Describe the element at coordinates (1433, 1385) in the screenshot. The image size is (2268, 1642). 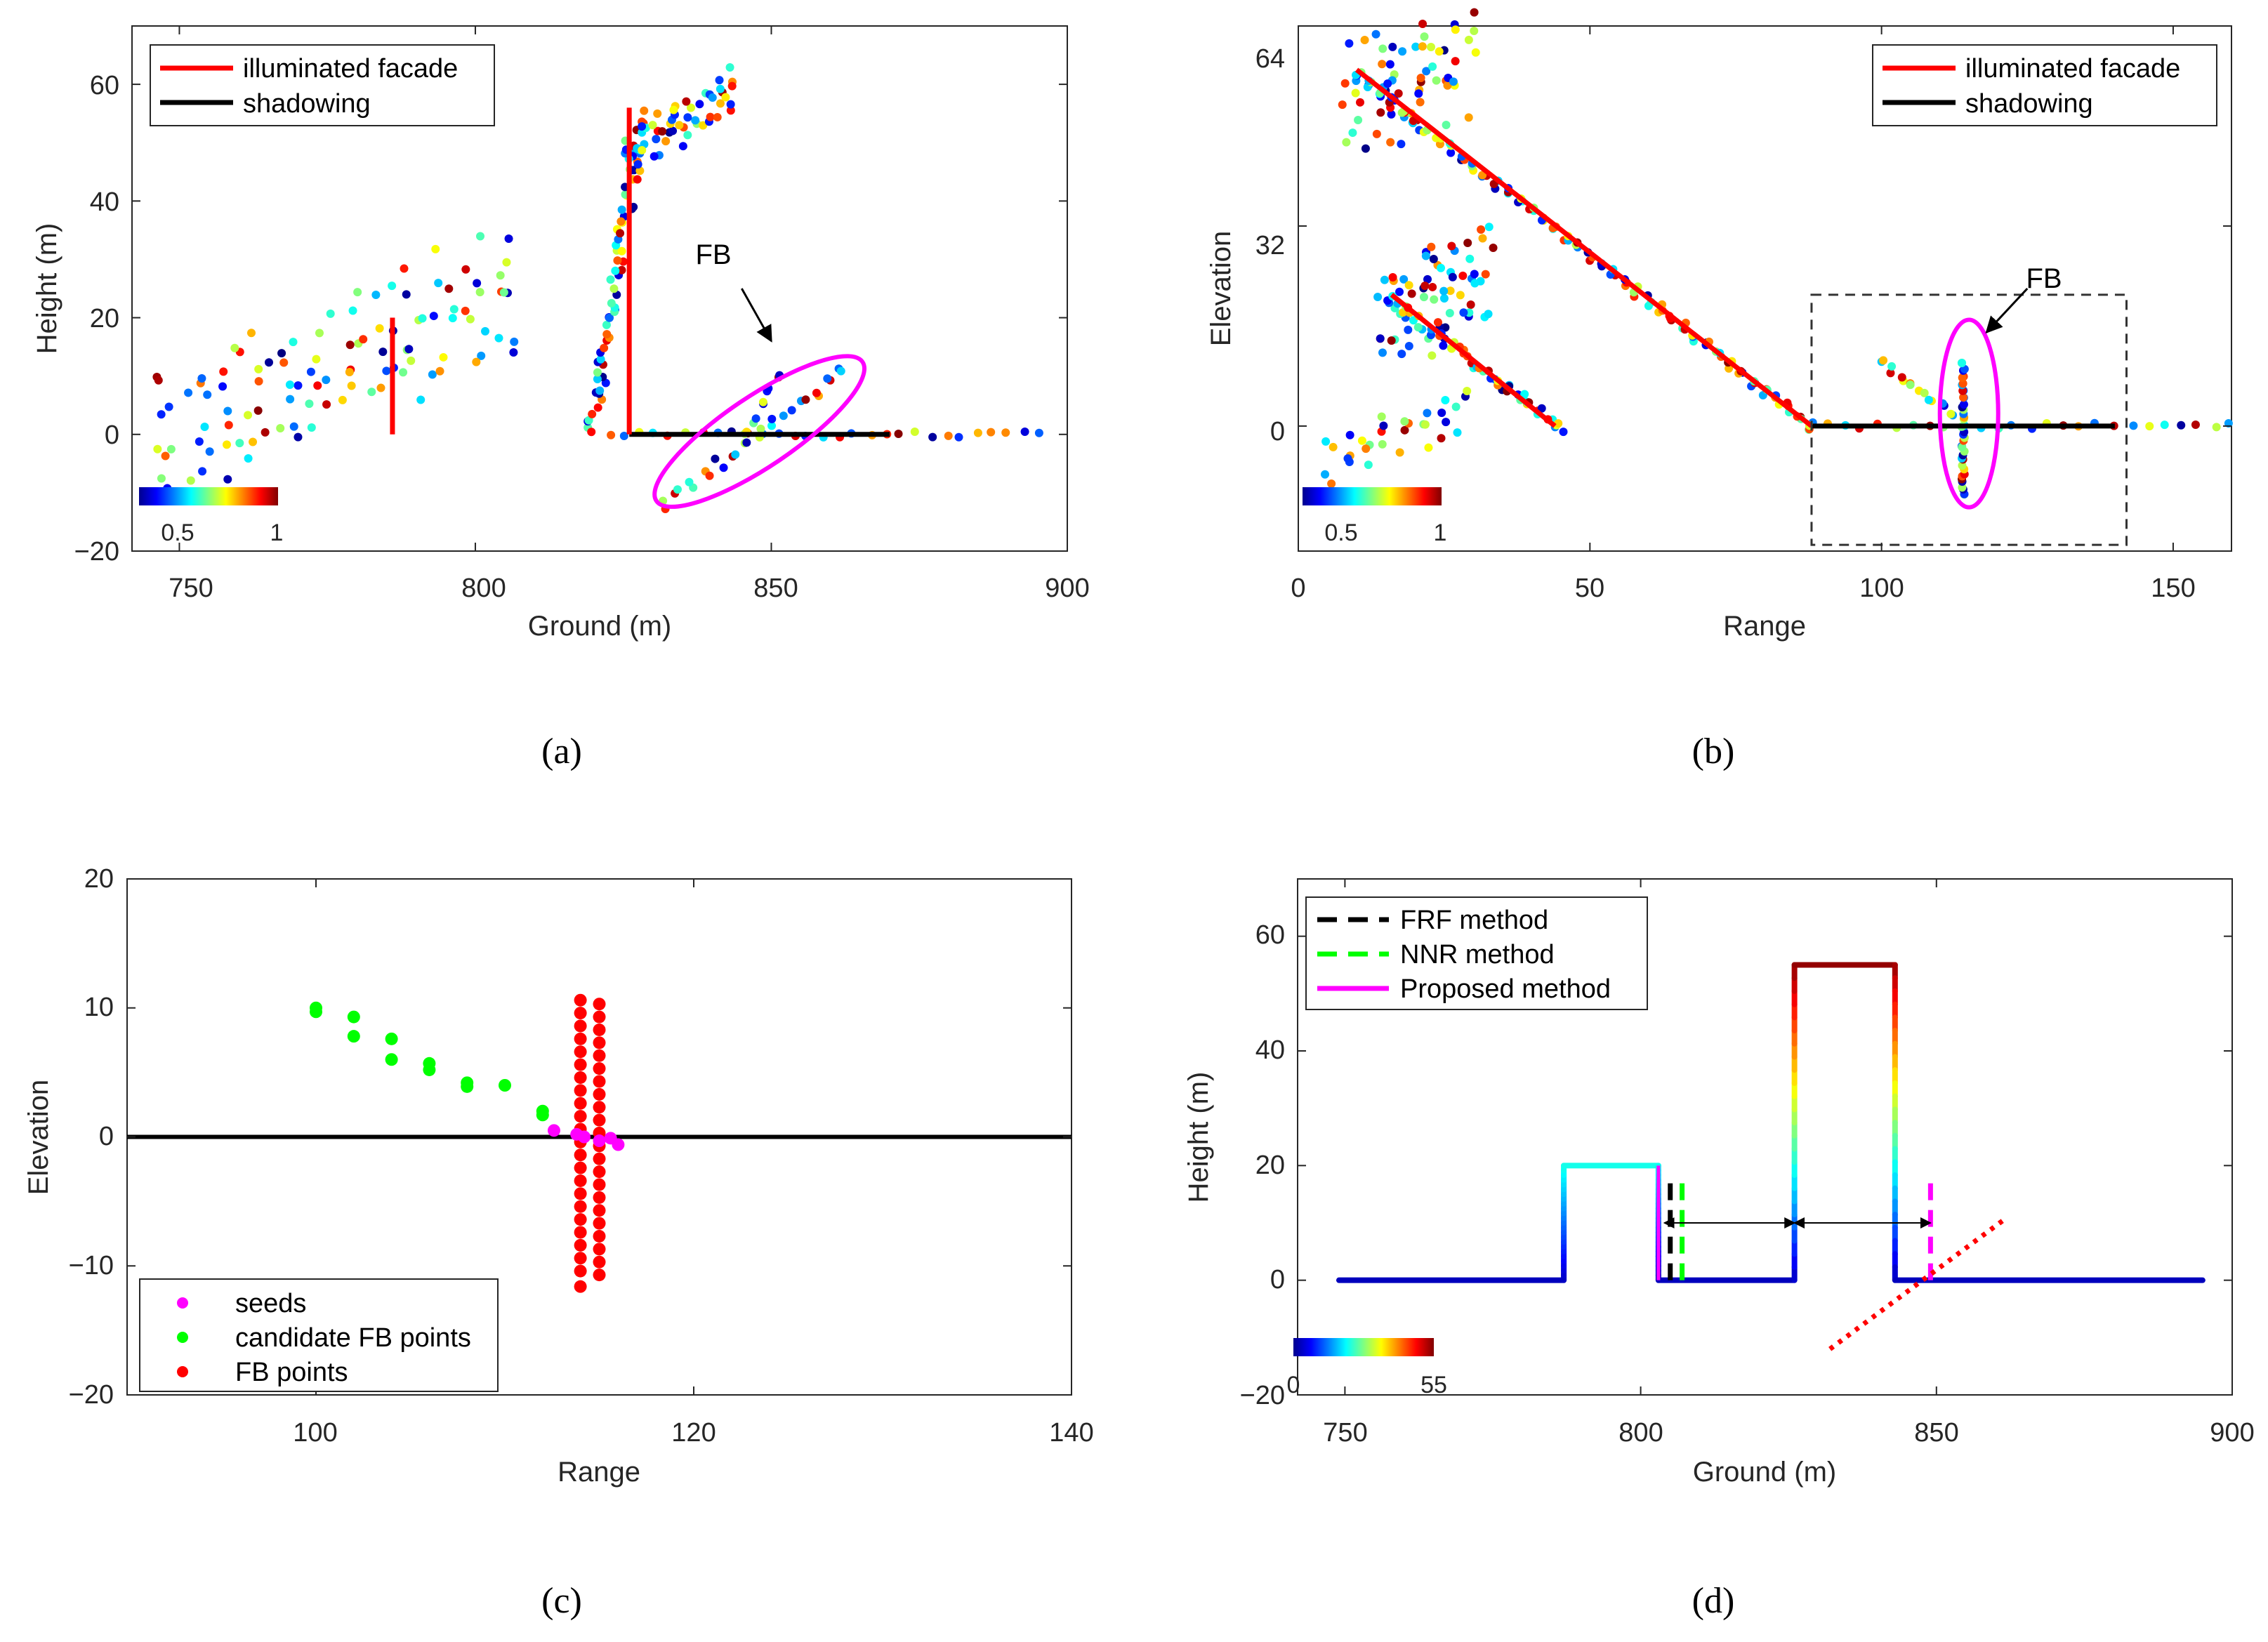
I see `colorbar-tick-55-d: 55` at that location.